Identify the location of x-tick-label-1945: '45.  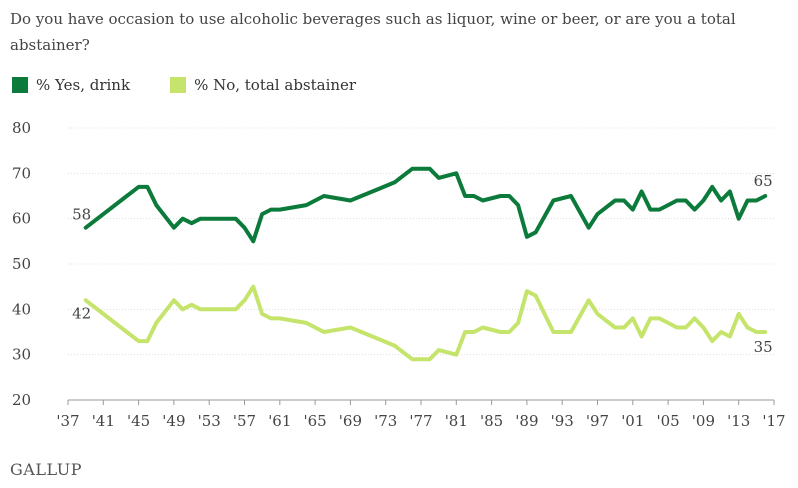
(138, 421).